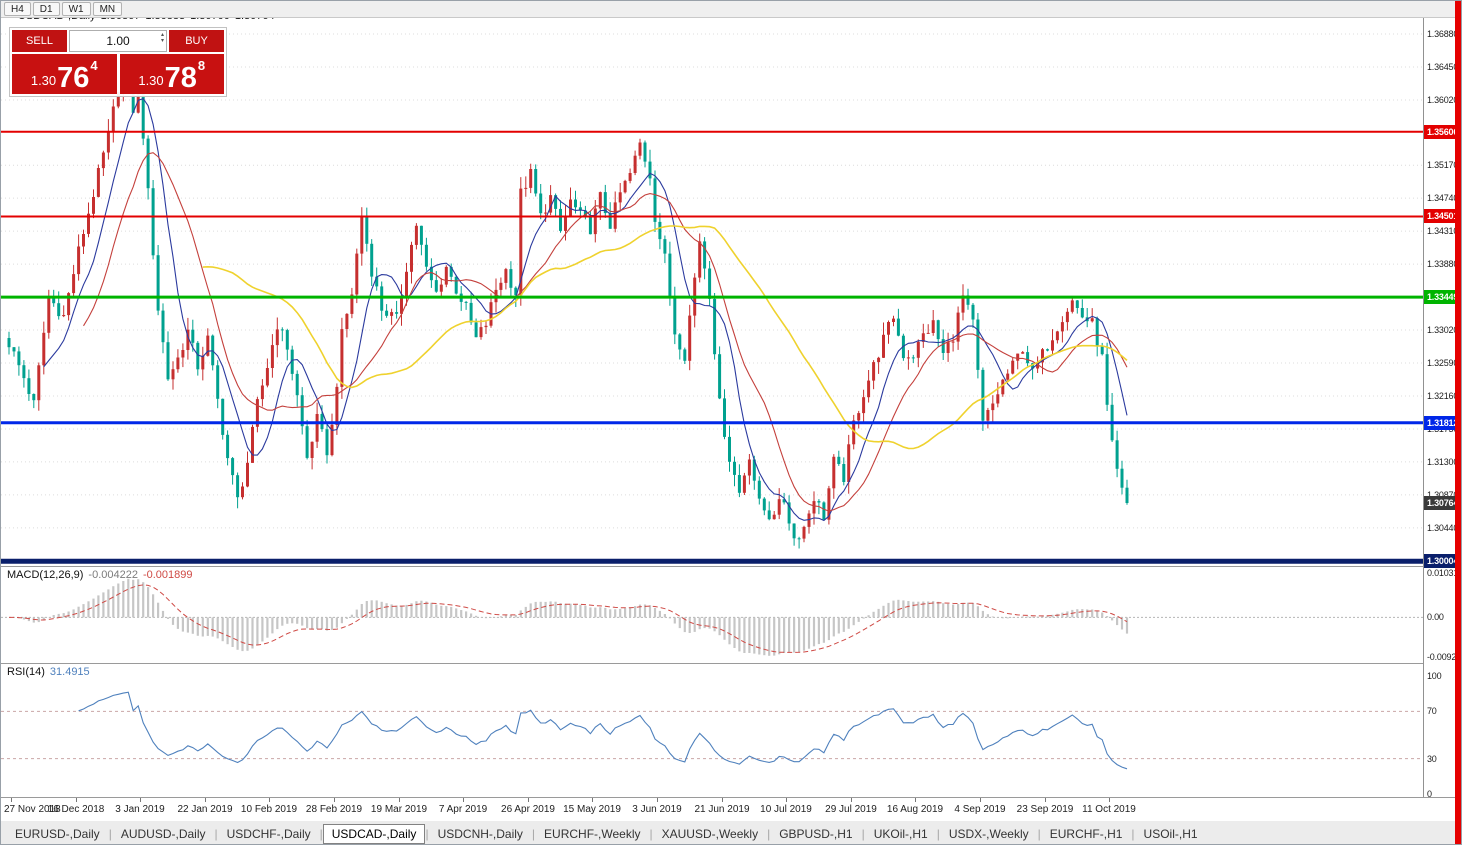 The width and height of the screenshot is (1462, 845). Describe the element at coordinates (988, 833) in the screenshot. I see `chart-tab-usdx-weekly: USDX-,Weekly` at that location.